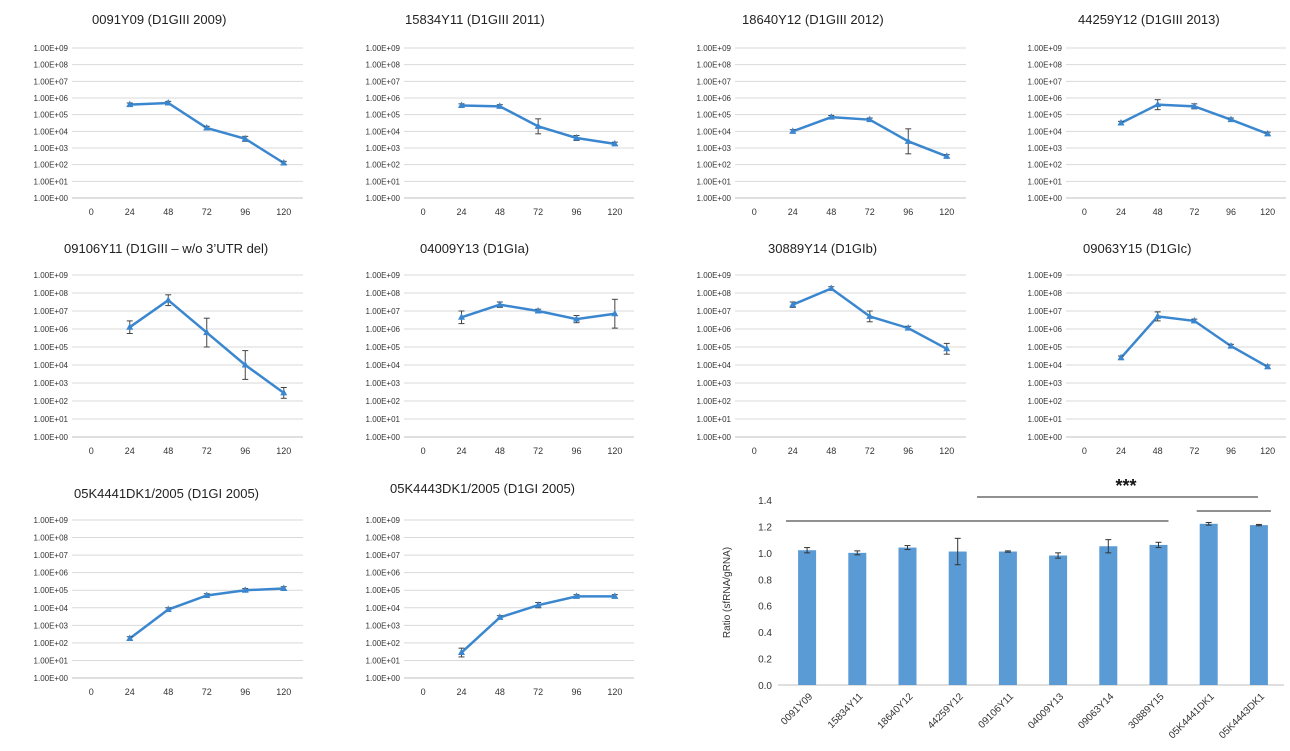 The width and height of the screenshot is (1290, 751). I want to click on x-tick-label: 18640Y12, so click(896, 711).